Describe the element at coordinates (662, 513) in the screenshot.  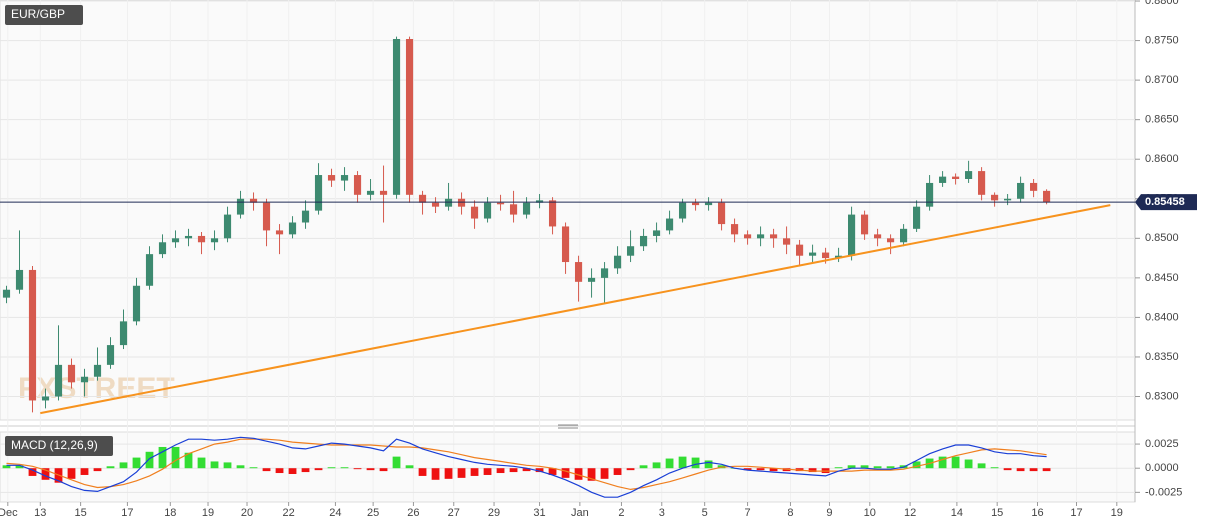
I see `x-tick-label: 3` at that location.